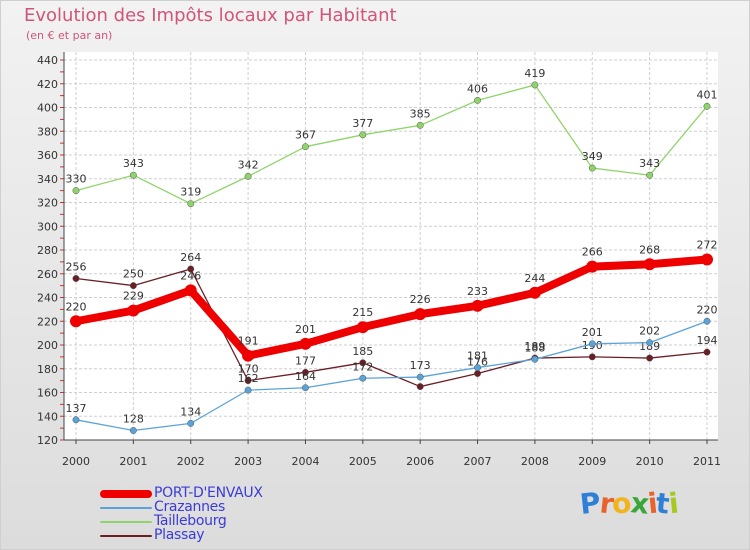  Describe the element at coordinates (133, 296) in the screenshot. I see `data-label: 229` at that location.